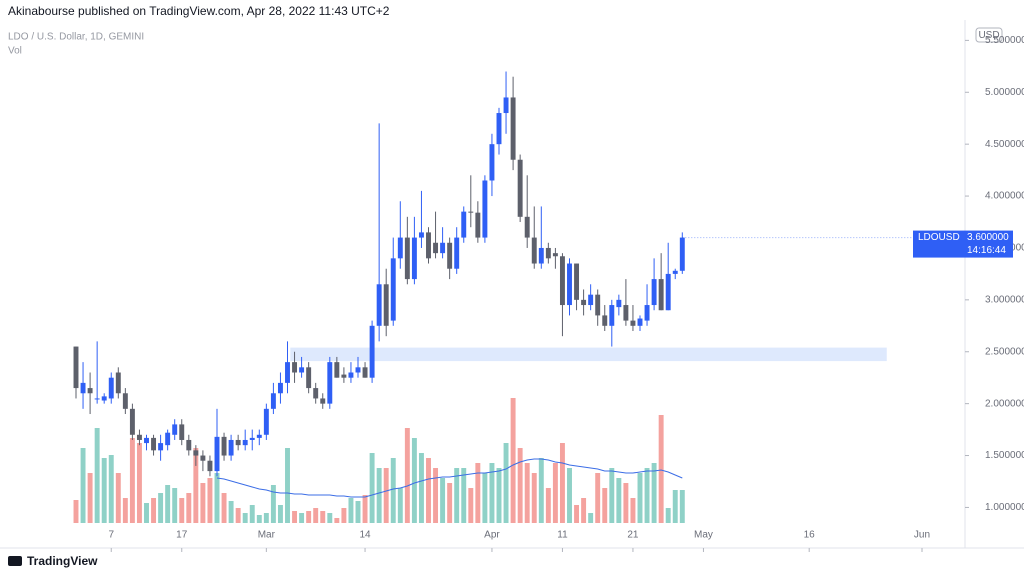 The image size is (1024, 575). I want to click on y-tick-label: 1.000000, so click(1004, 507).